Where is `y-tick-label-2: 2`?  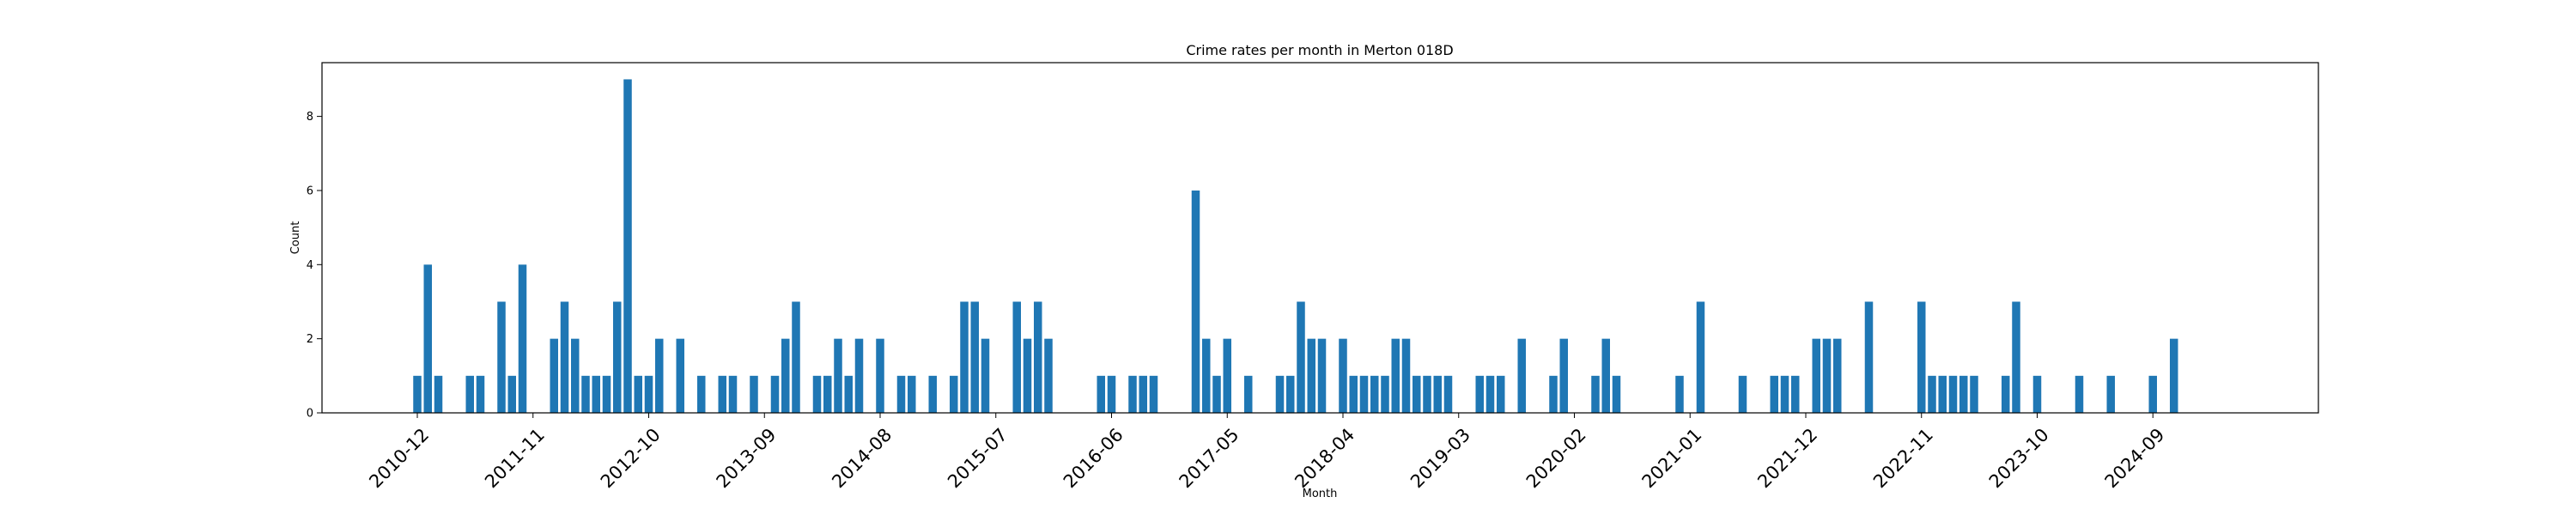
y-tick-label-2: 2 is located at coordinates (310, 339).